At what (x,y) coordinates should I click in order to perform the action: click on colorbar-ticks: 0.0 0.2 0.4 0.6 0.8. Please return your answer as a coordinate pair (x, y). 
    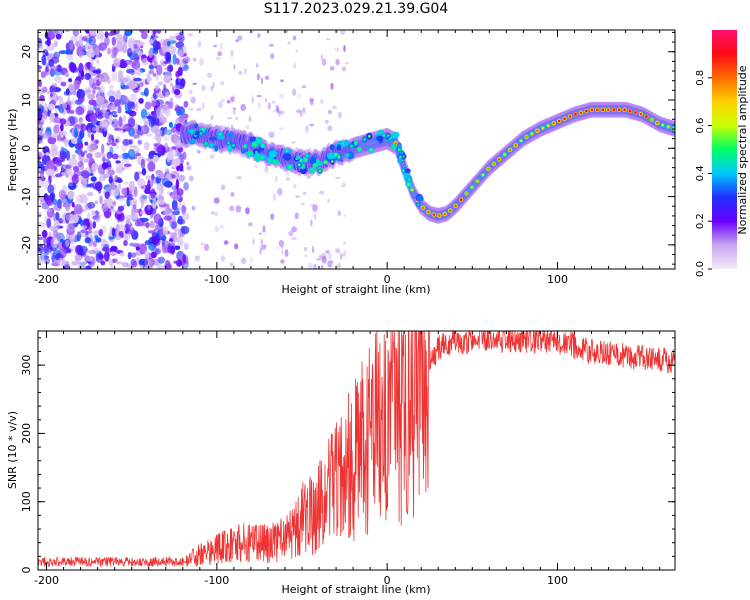
    Looking at the image, I should click on (703, 173).